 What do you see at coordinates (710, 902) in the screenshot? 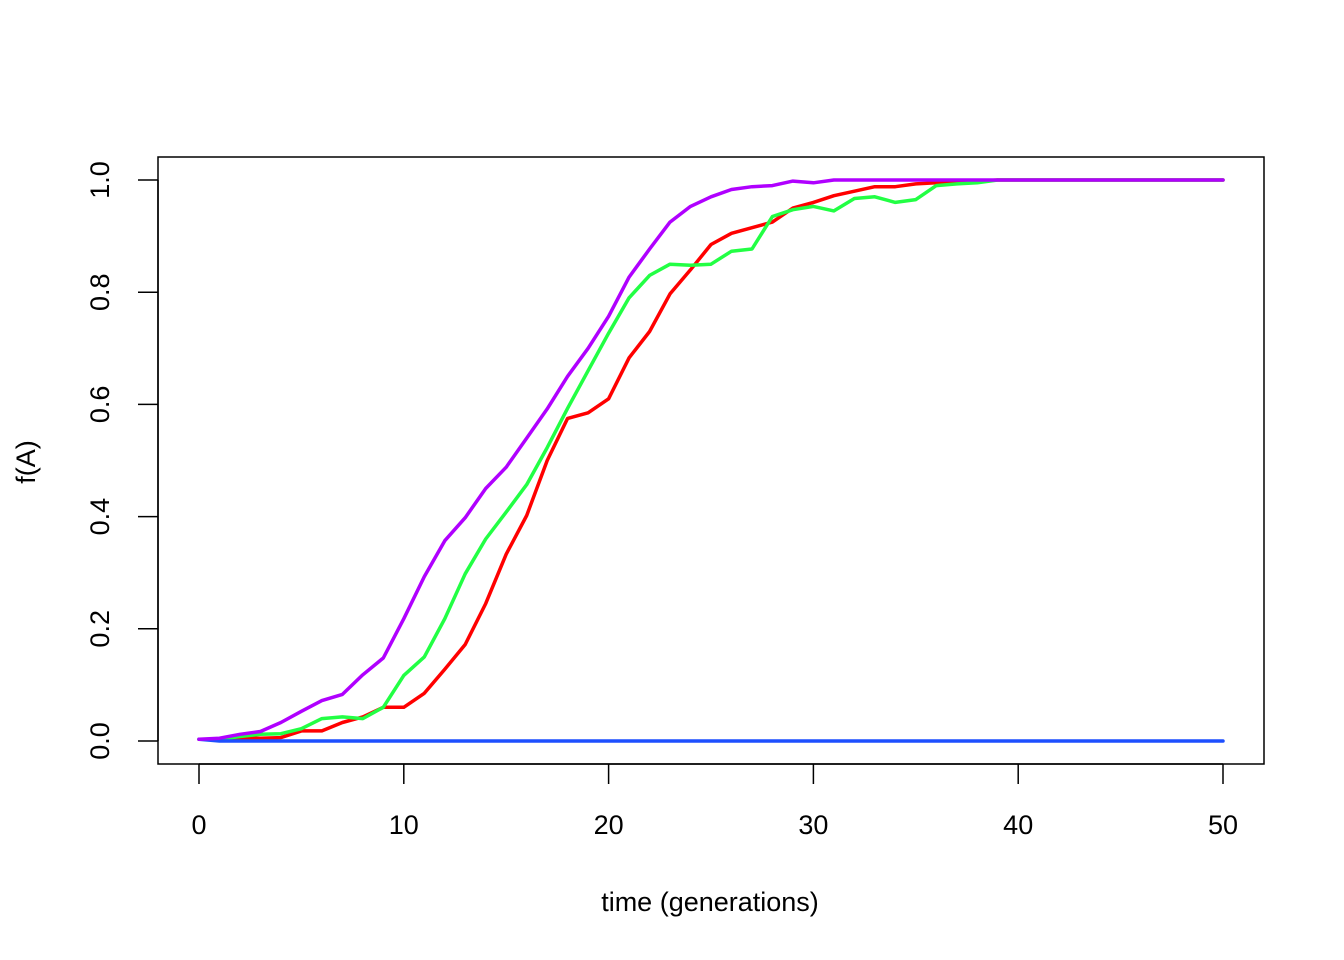
I see `x-axis-label: time (generations)` at bounding box center [710, 902].